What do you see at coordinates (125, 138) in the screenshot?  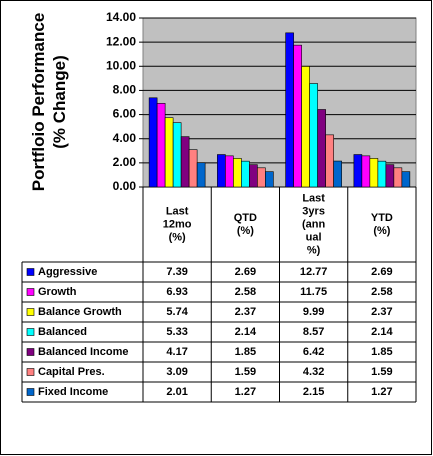 I see `y-tick-label: 4.00` at bounding box center [125, 138].